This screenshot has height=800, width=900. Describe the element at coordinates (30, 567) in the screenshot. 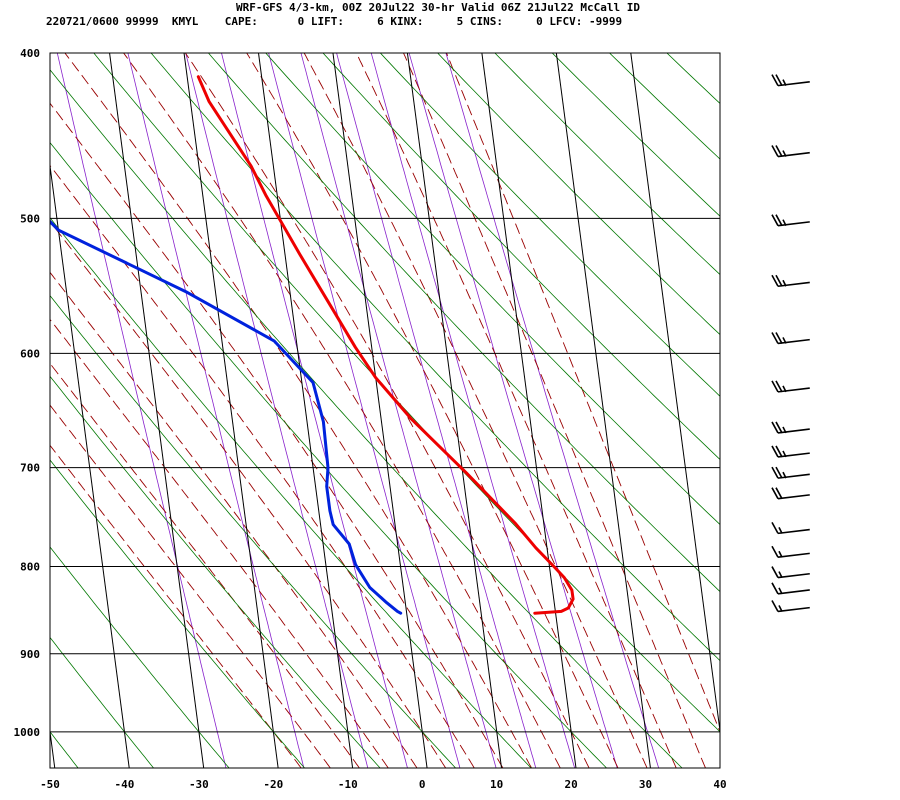

I see `y-tick-label: 800` at that location.